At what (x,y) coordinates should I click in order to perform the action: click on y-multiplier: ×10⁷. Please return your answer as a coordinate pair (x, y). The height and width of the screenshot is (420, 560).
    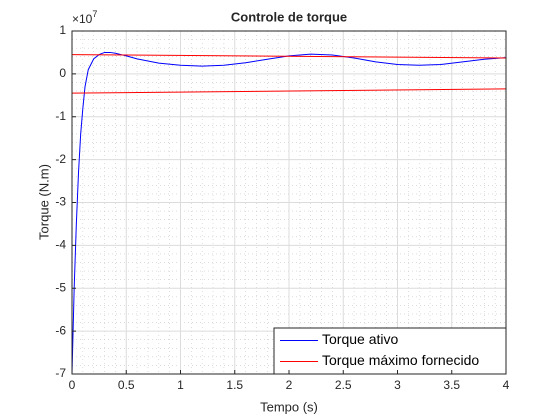
    Looking at the image, I should click on (84, 17).